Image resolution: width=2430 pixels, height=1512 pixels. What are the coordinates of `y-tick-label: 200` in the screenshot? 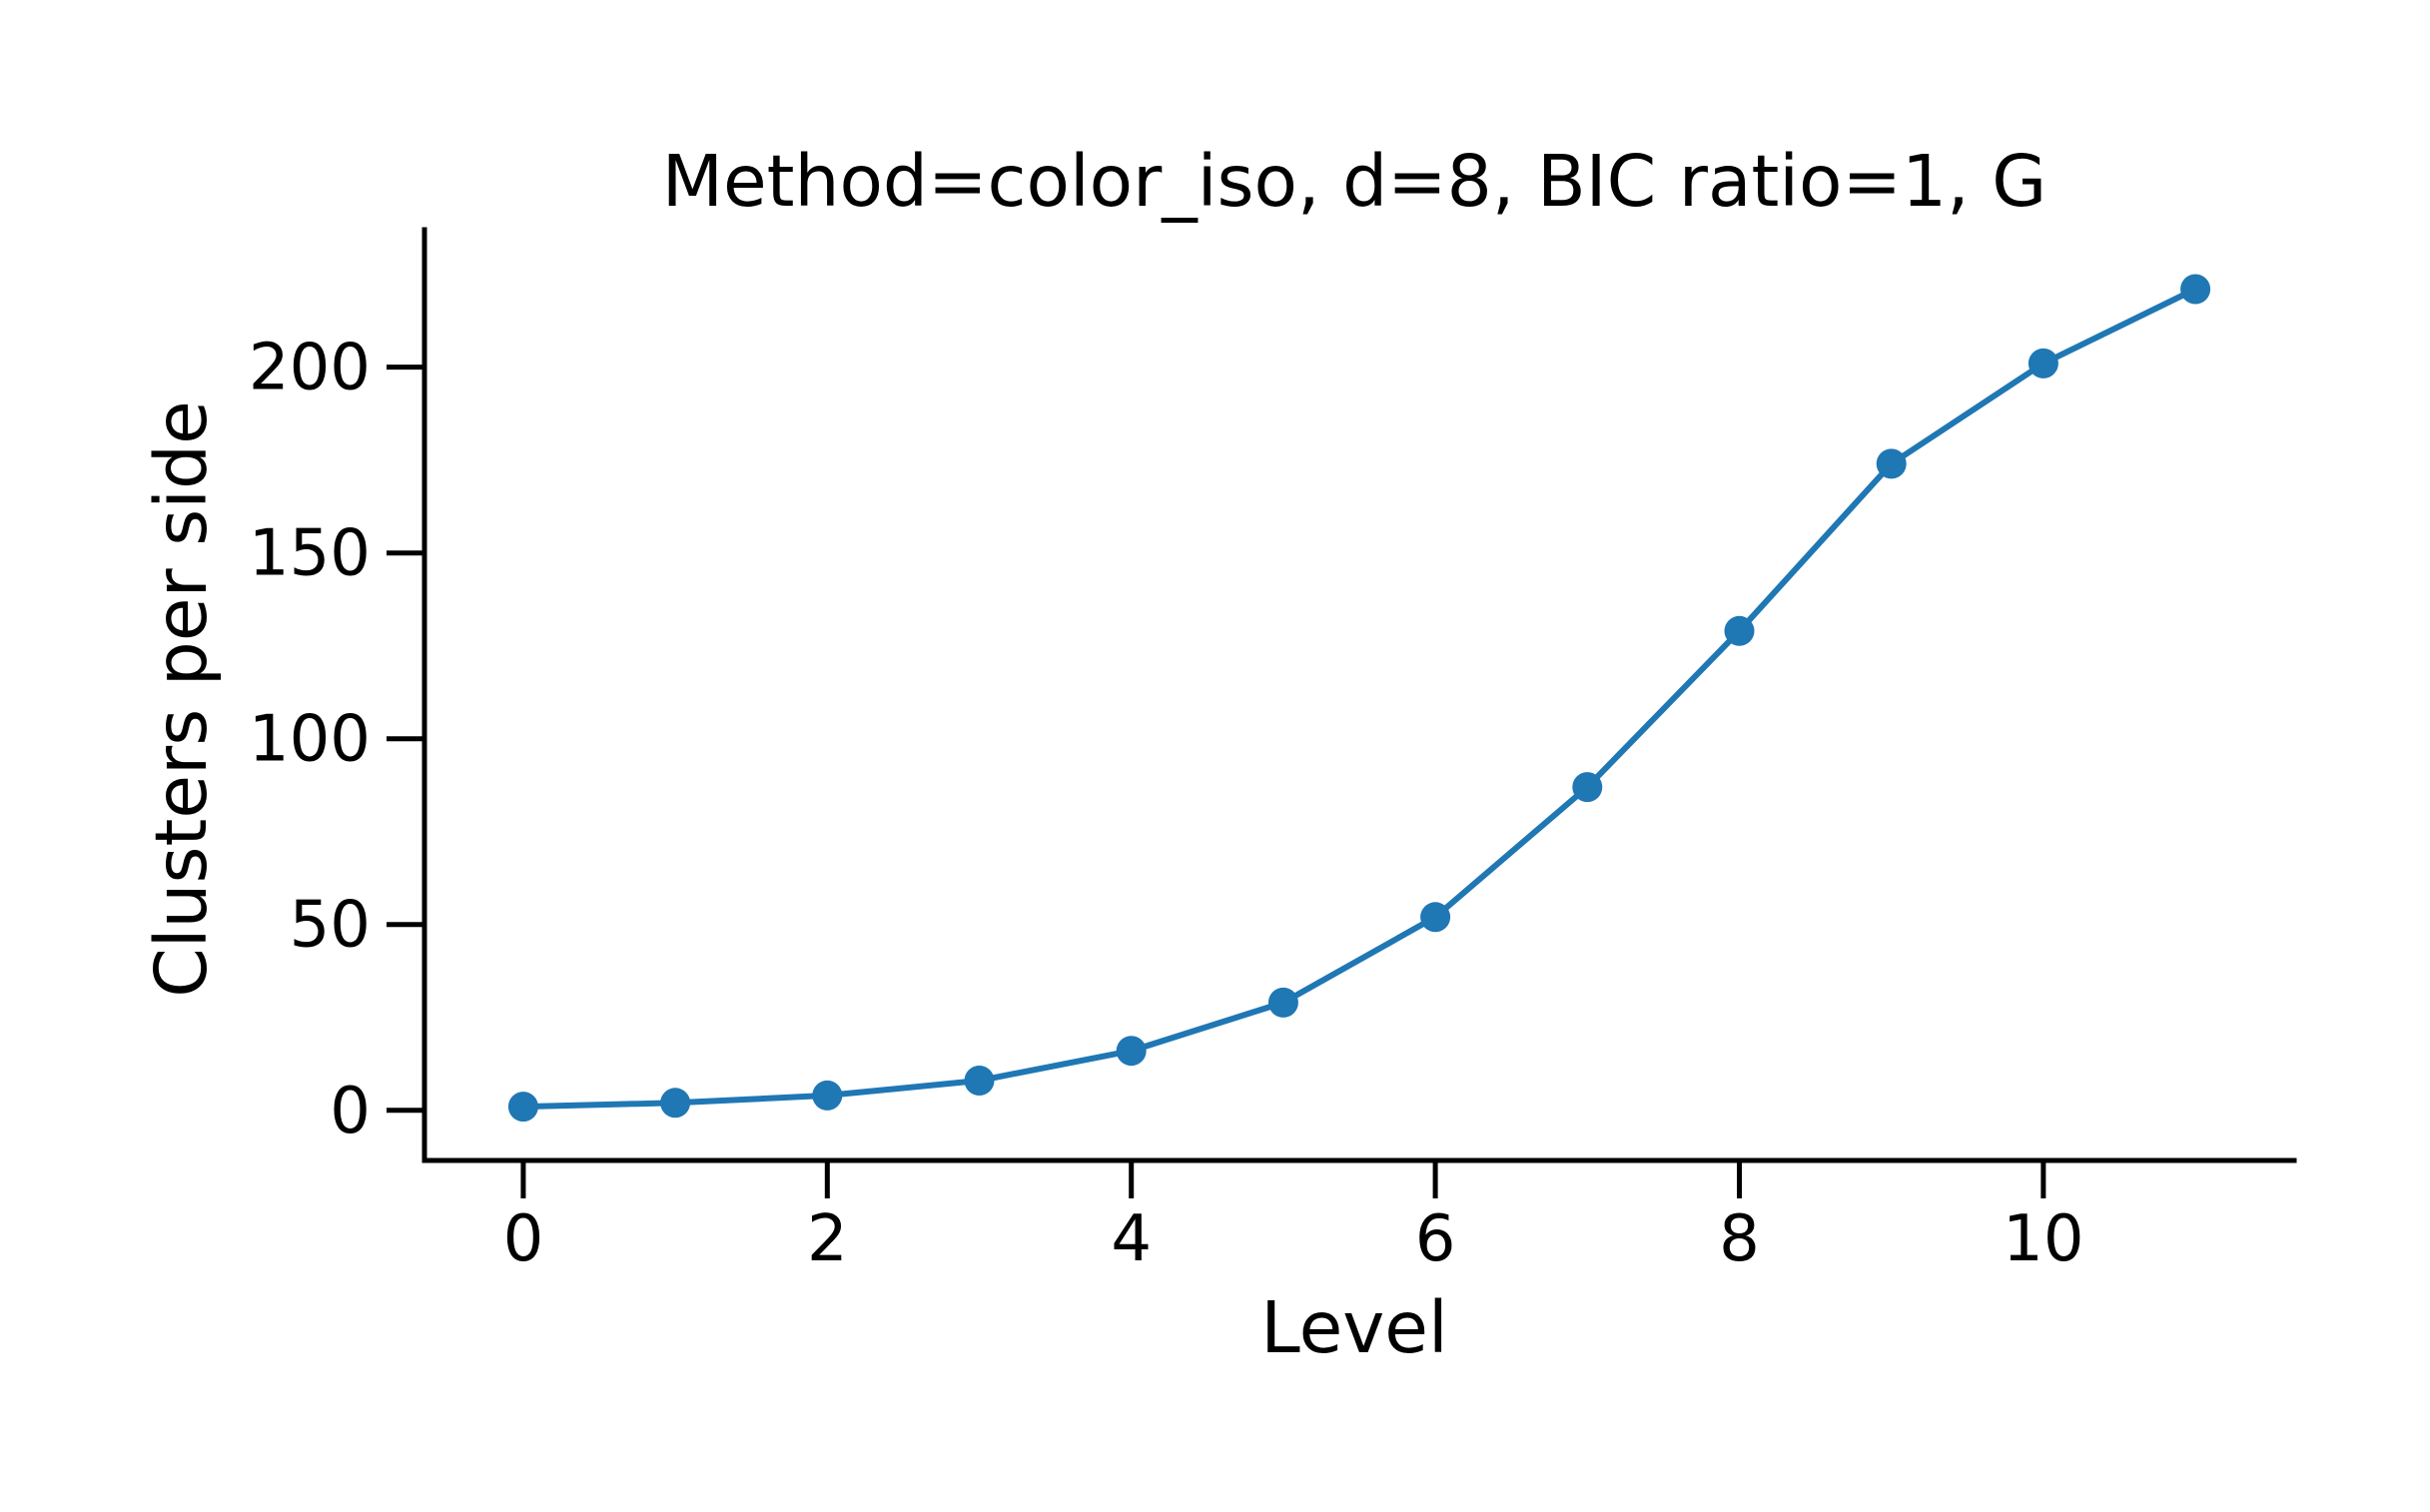 It's located at (310, 368).